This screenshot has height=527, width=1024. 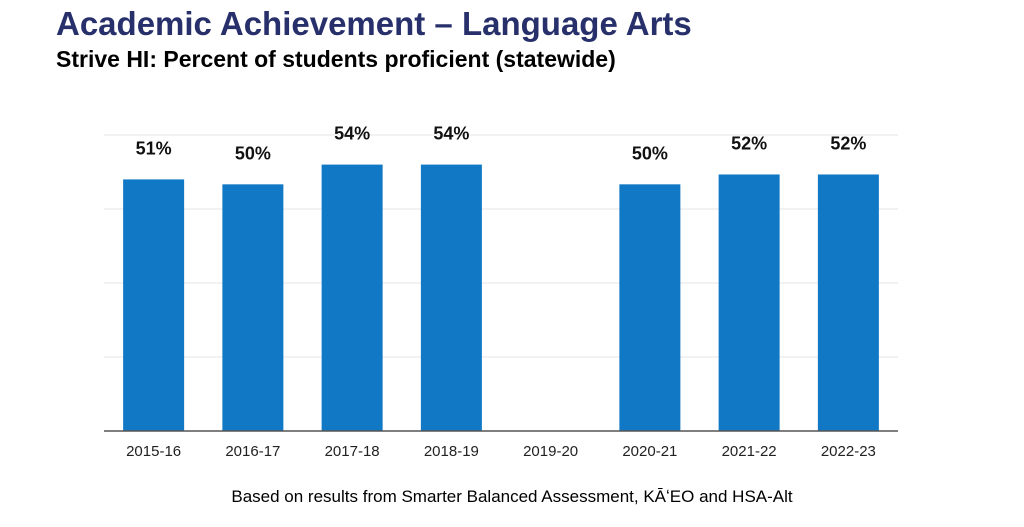 I want to click on x-tick-label: 2022-23, so click(x=848, y=451).